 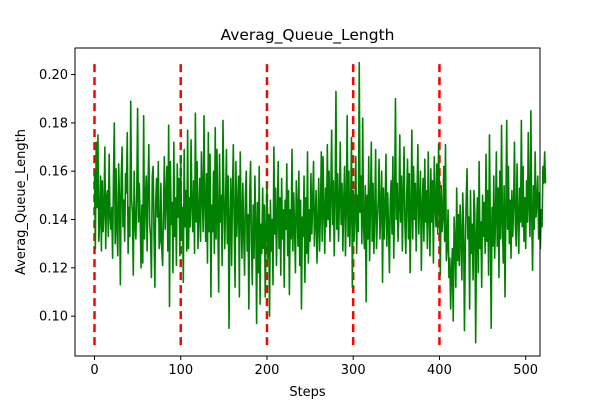 What do you see at coordinates (353, 370) in the screenshot?
I see `x-tick-label: 300` at bounding box center [353, 370].